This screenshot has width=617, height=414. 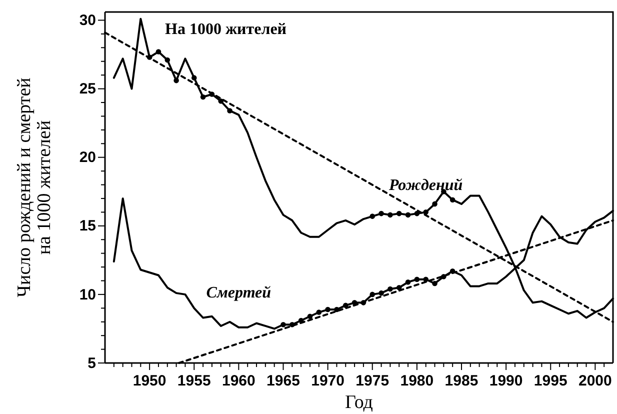 What do you see at coordinates (194, 381) in the screenshot?
I see `x-tick-label: 1955` at bounding box center [194, 381].